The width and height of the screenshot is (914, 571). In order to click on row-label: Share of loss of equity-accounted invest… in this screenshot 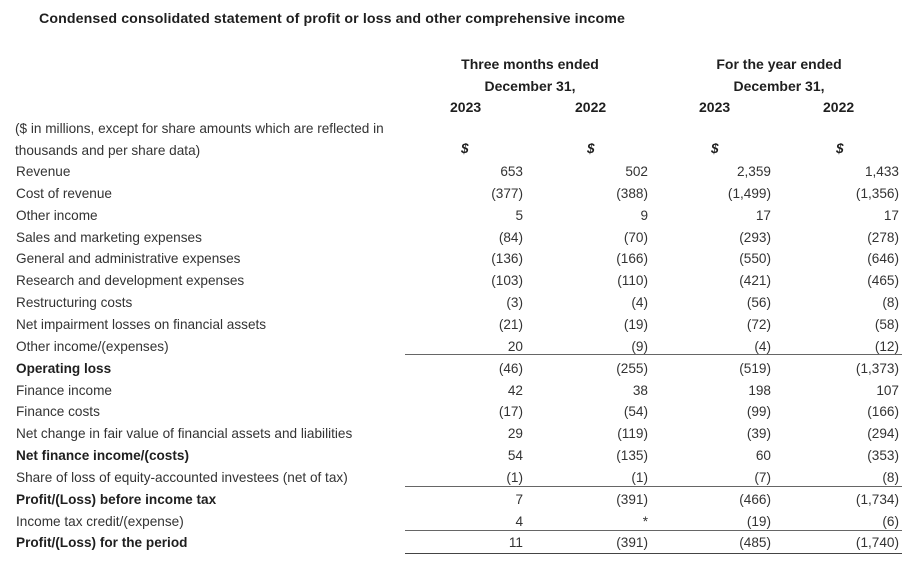, I will do `click(182, 477)`.